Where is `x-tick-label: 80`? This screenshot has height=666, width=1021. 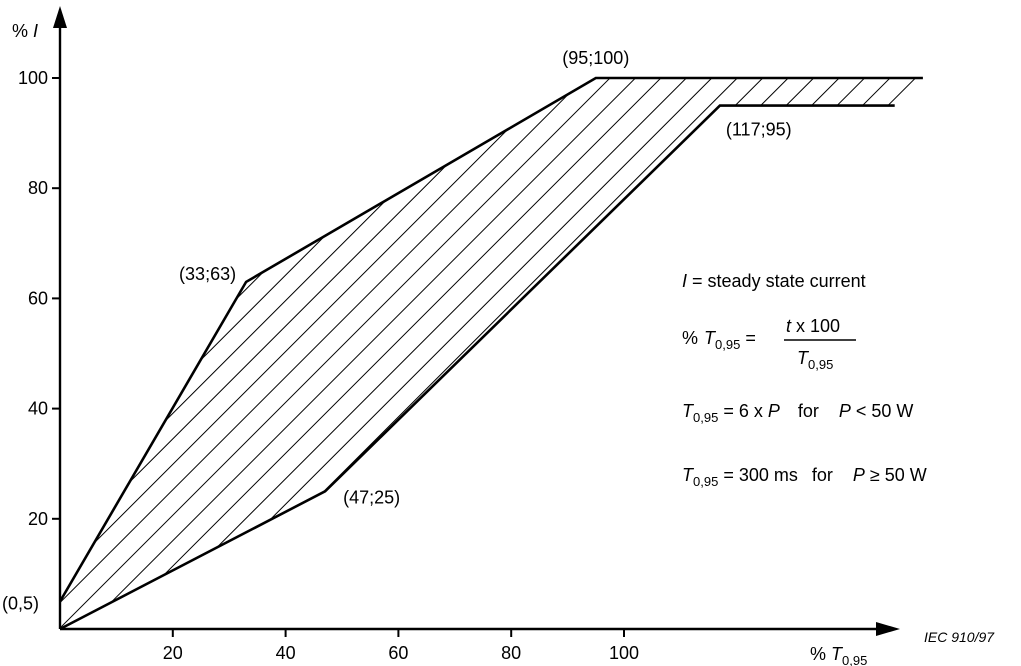 x-tick-label: 80 is located at coordinates (511, 653).